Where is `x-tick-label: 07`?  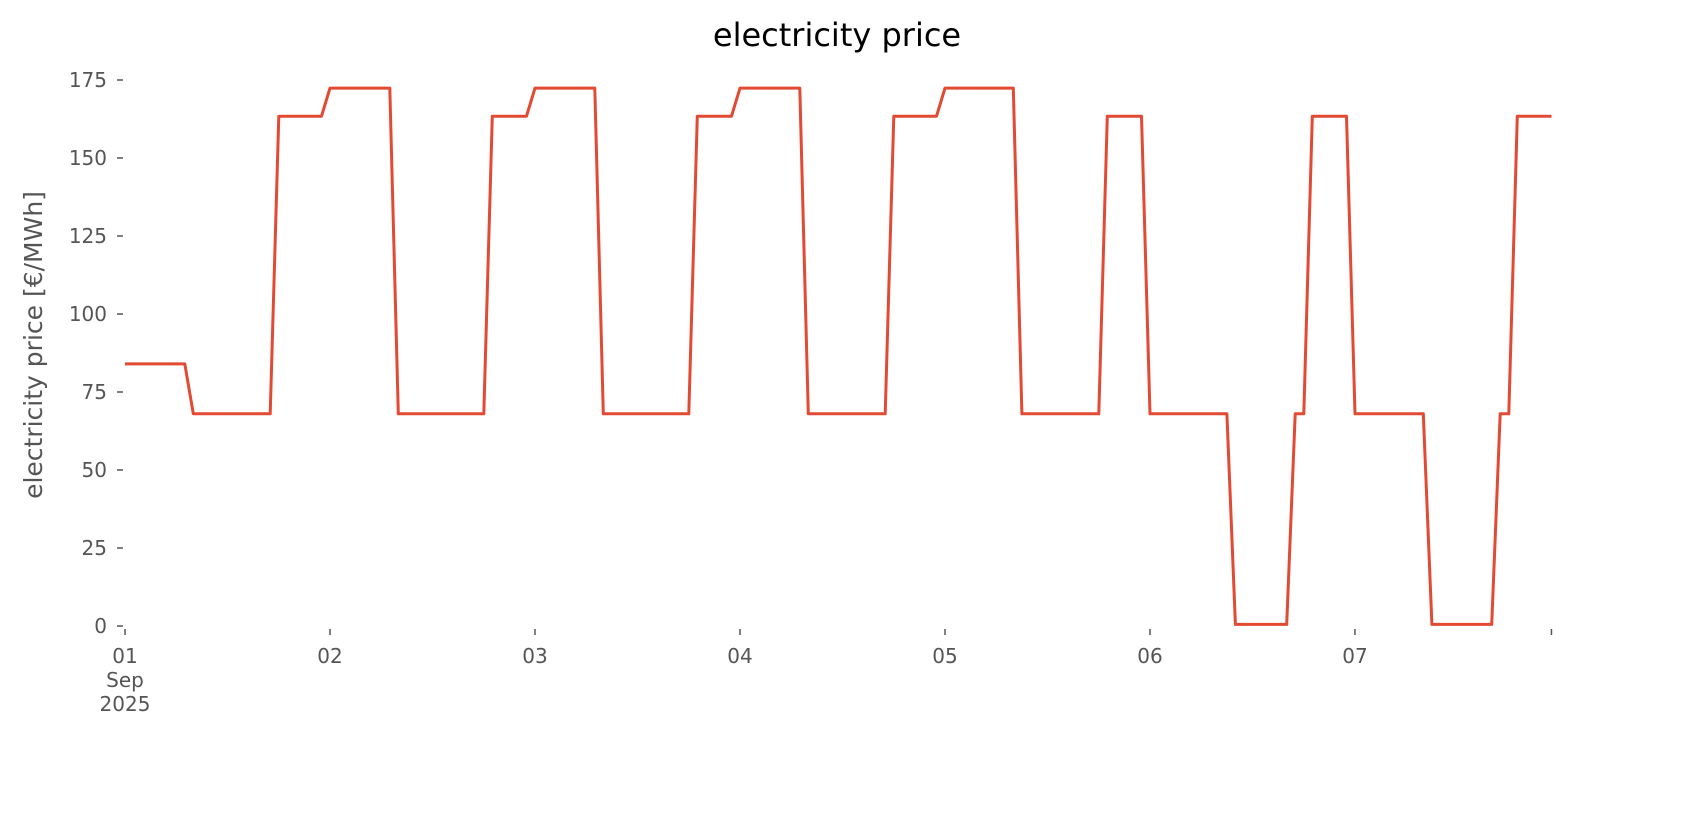
x-tick-label: 07 is located at coordinates (1354, 656).